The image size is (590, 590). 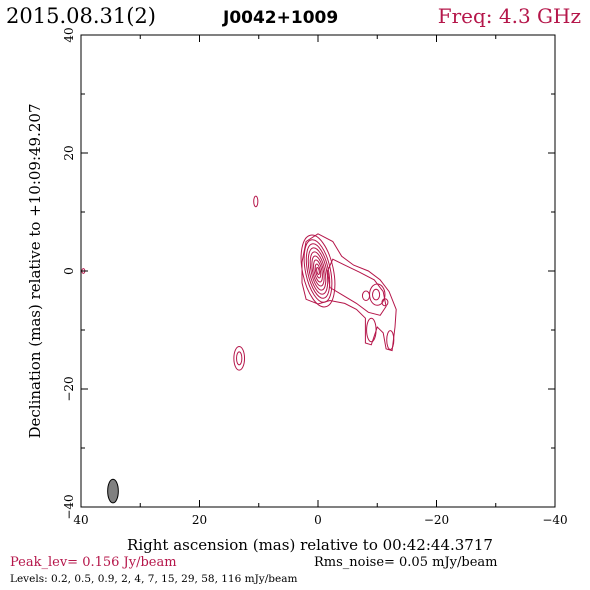 I want to click on y-tick-label-3: 20, so click(x=69, y=152).